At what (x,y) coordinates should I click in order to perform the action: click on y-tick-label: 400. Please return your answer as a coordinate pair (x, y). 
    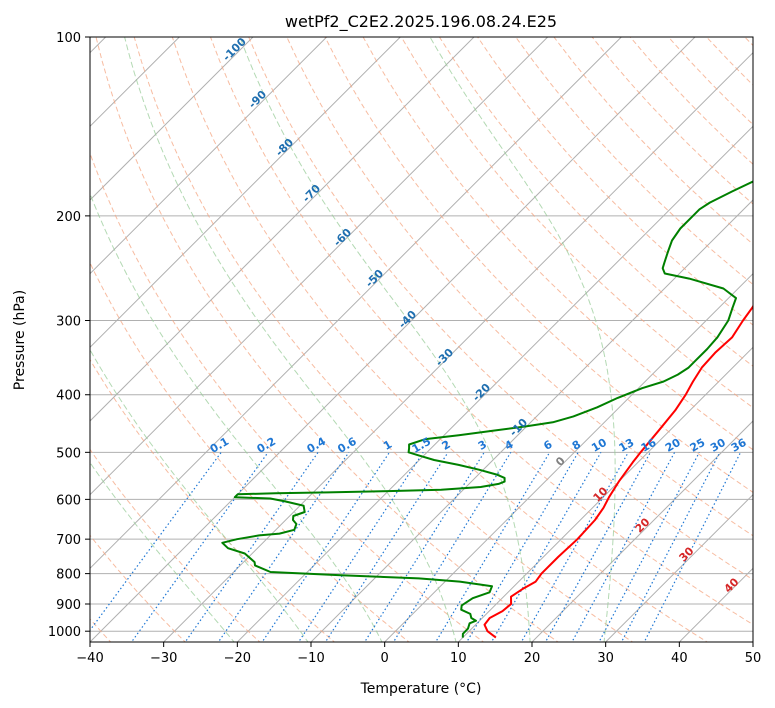
    Looking at the image, I should click on (68, 396).